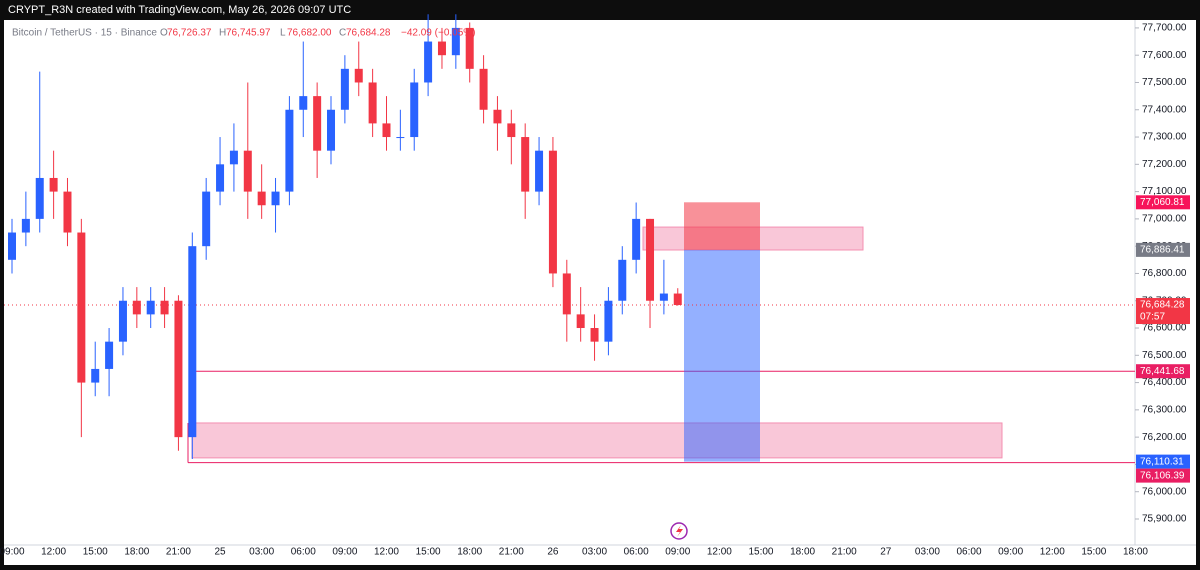  What do you see at coordinates (722, 355) in the screenshot?
I see `target-zone` at bounding box center [722, 355].